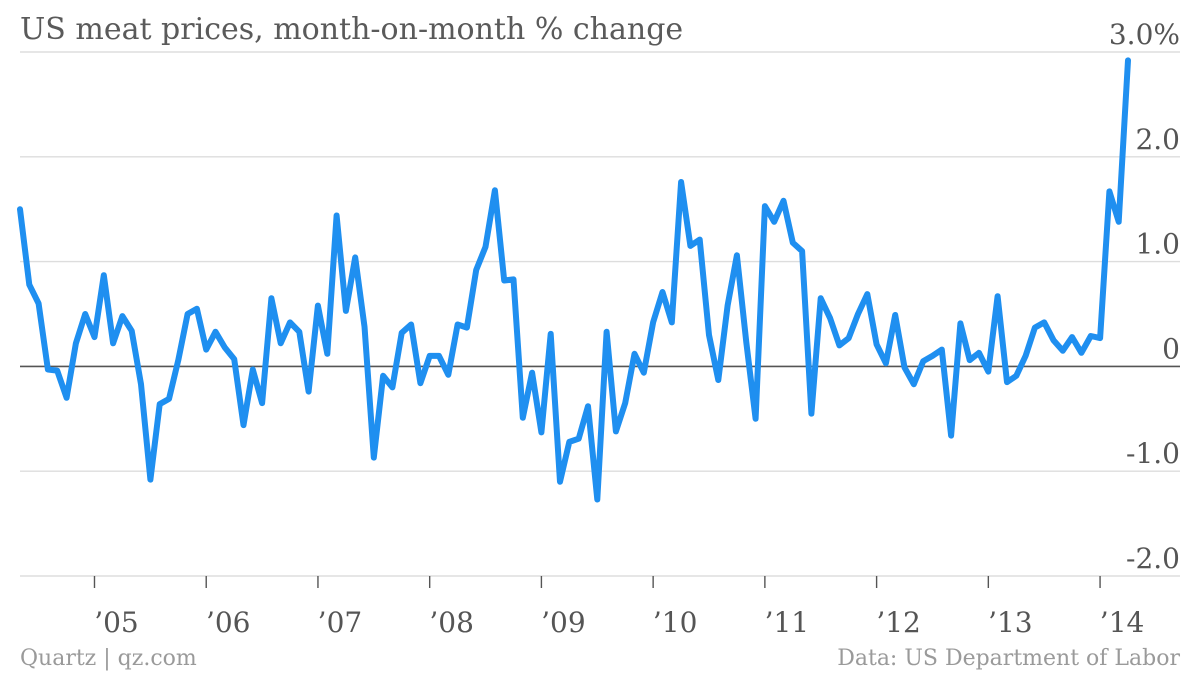 Image resolution: width=1200 pixels, height=676 pixels. What do you see at coordinates (108, 658) in the screenshot?
I see `source-credit: Quartz | qz.com` at bounding box center [108, 658].